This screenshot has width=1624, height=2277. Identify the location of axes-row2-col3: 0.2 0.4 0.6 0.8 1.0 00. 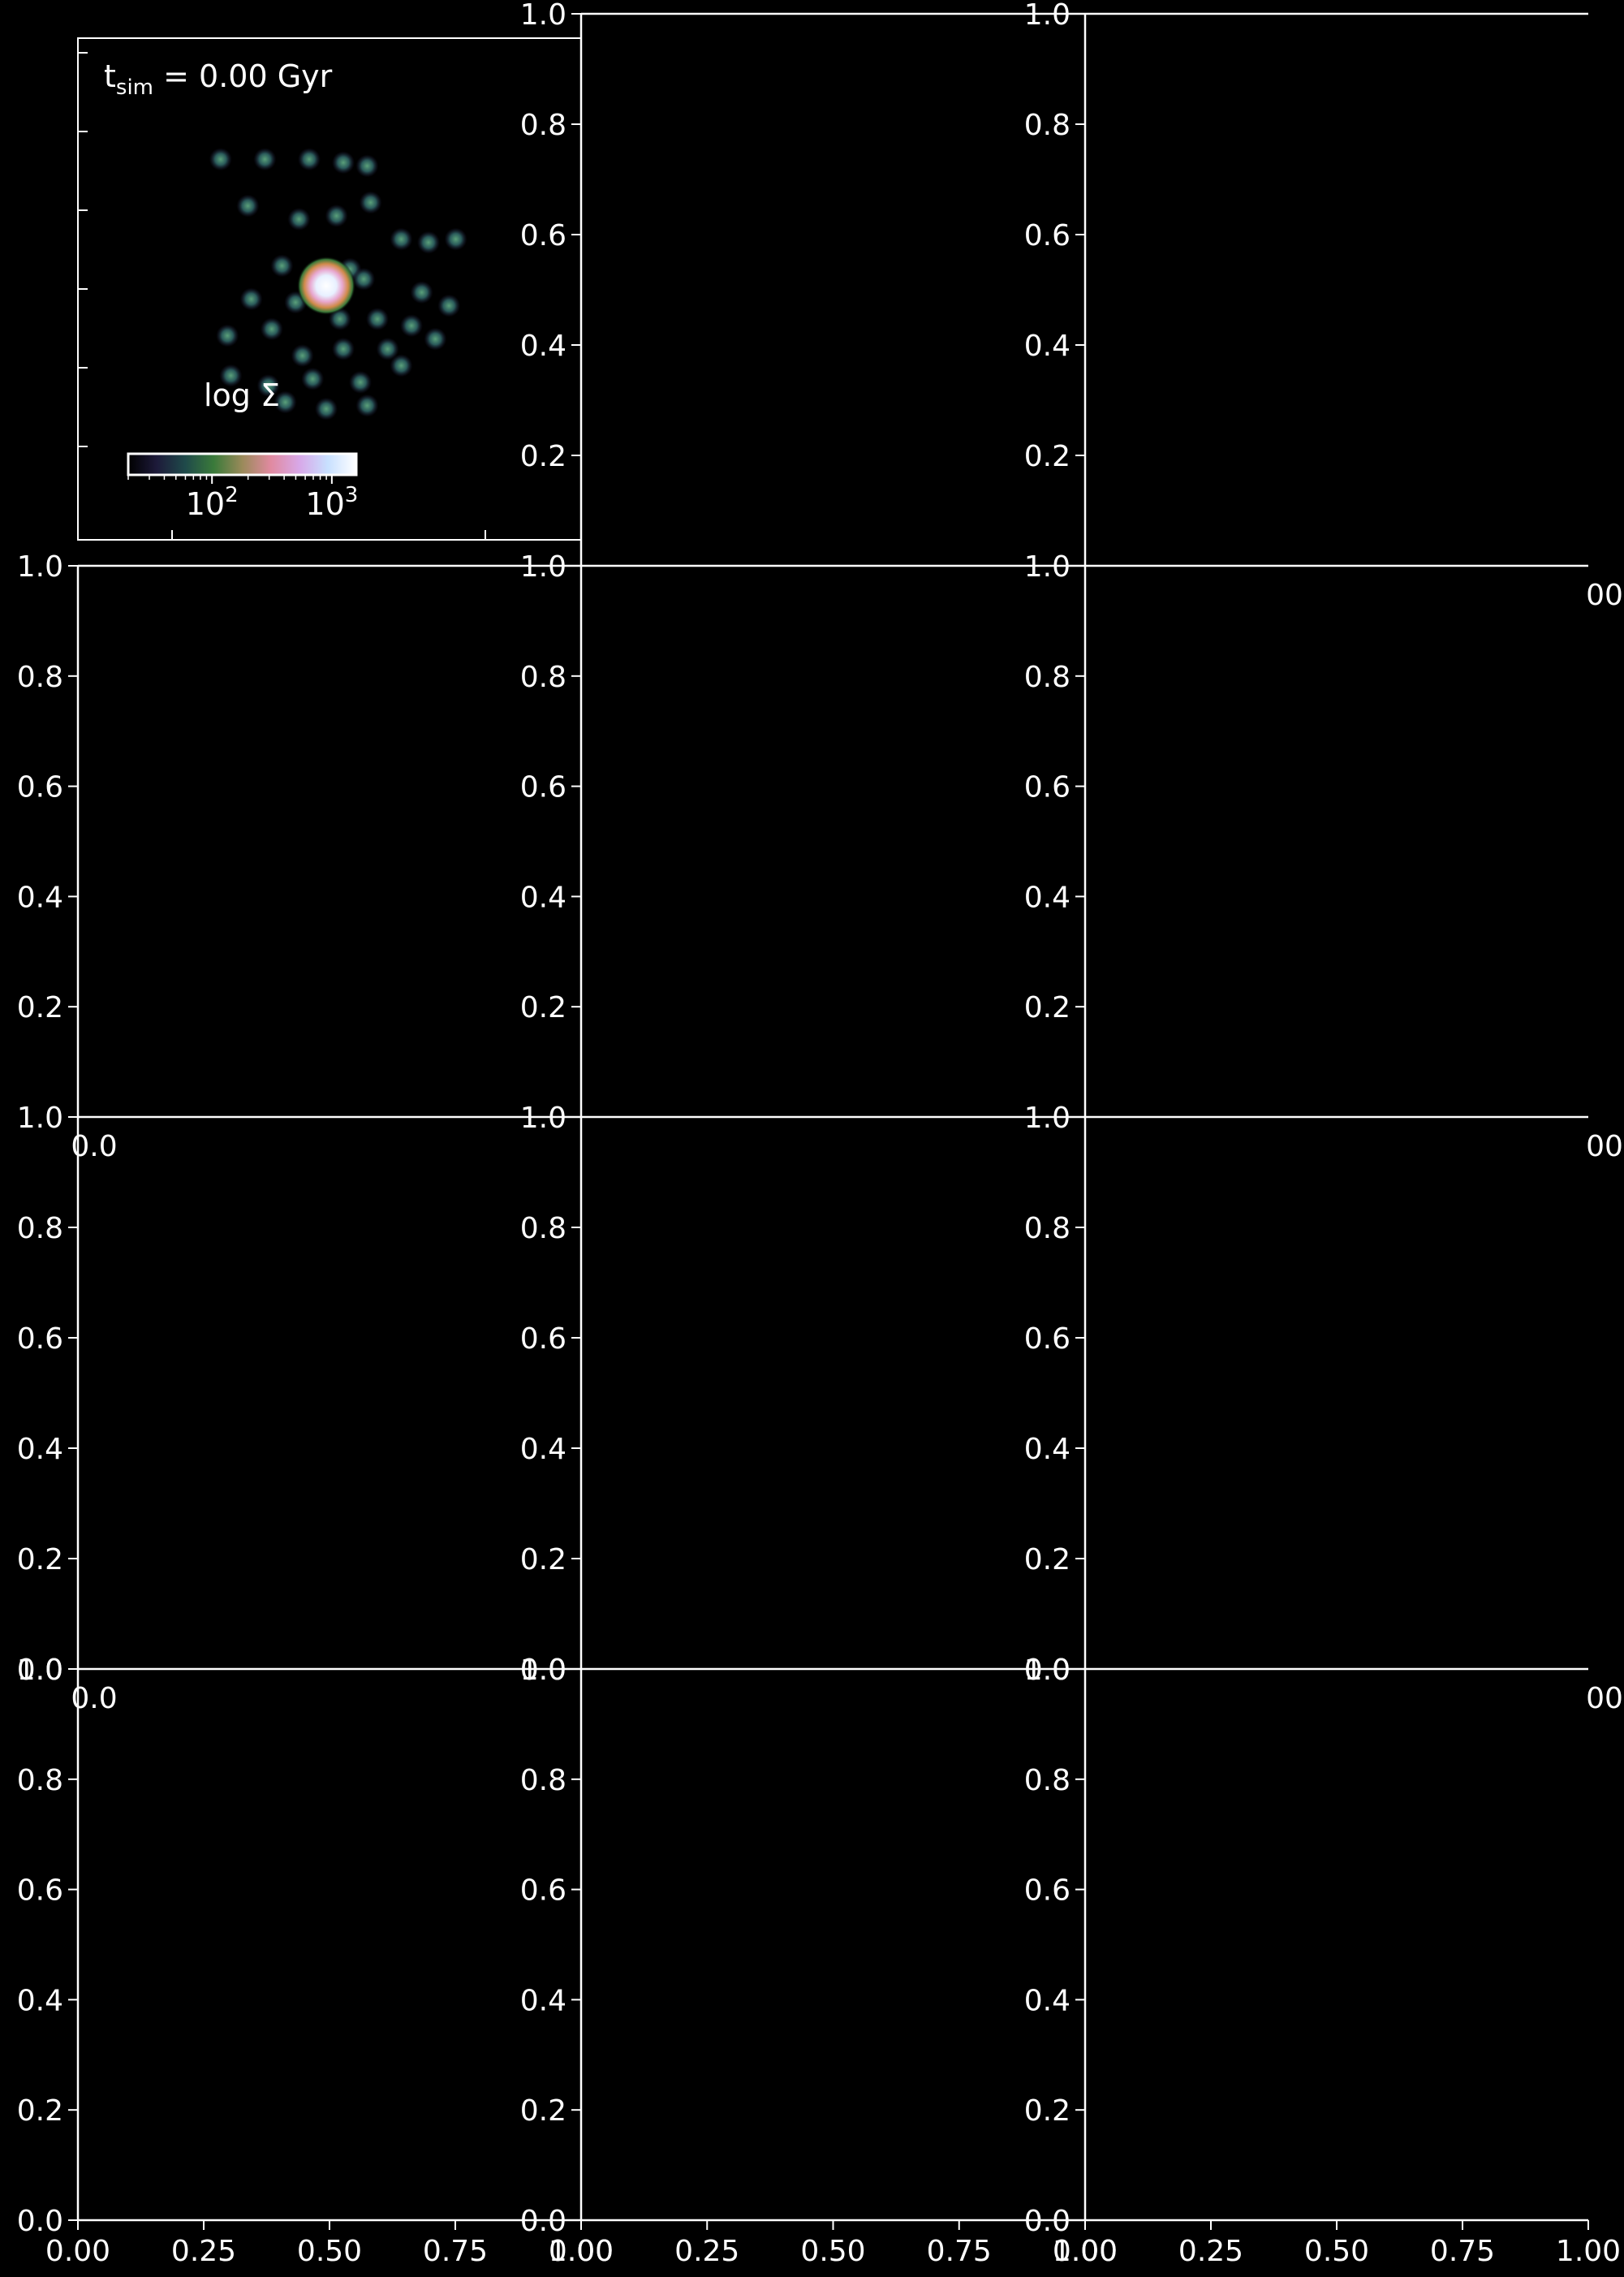
(1324, 856).